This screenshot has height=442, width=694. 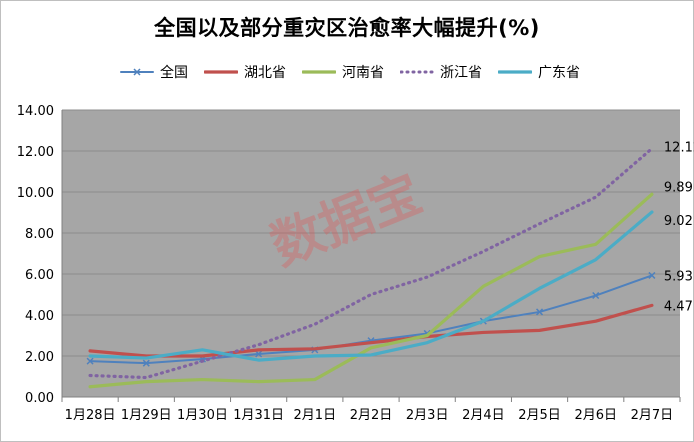 I want to click on x-tick-label: 1月30日, so click(x=202, y=415).